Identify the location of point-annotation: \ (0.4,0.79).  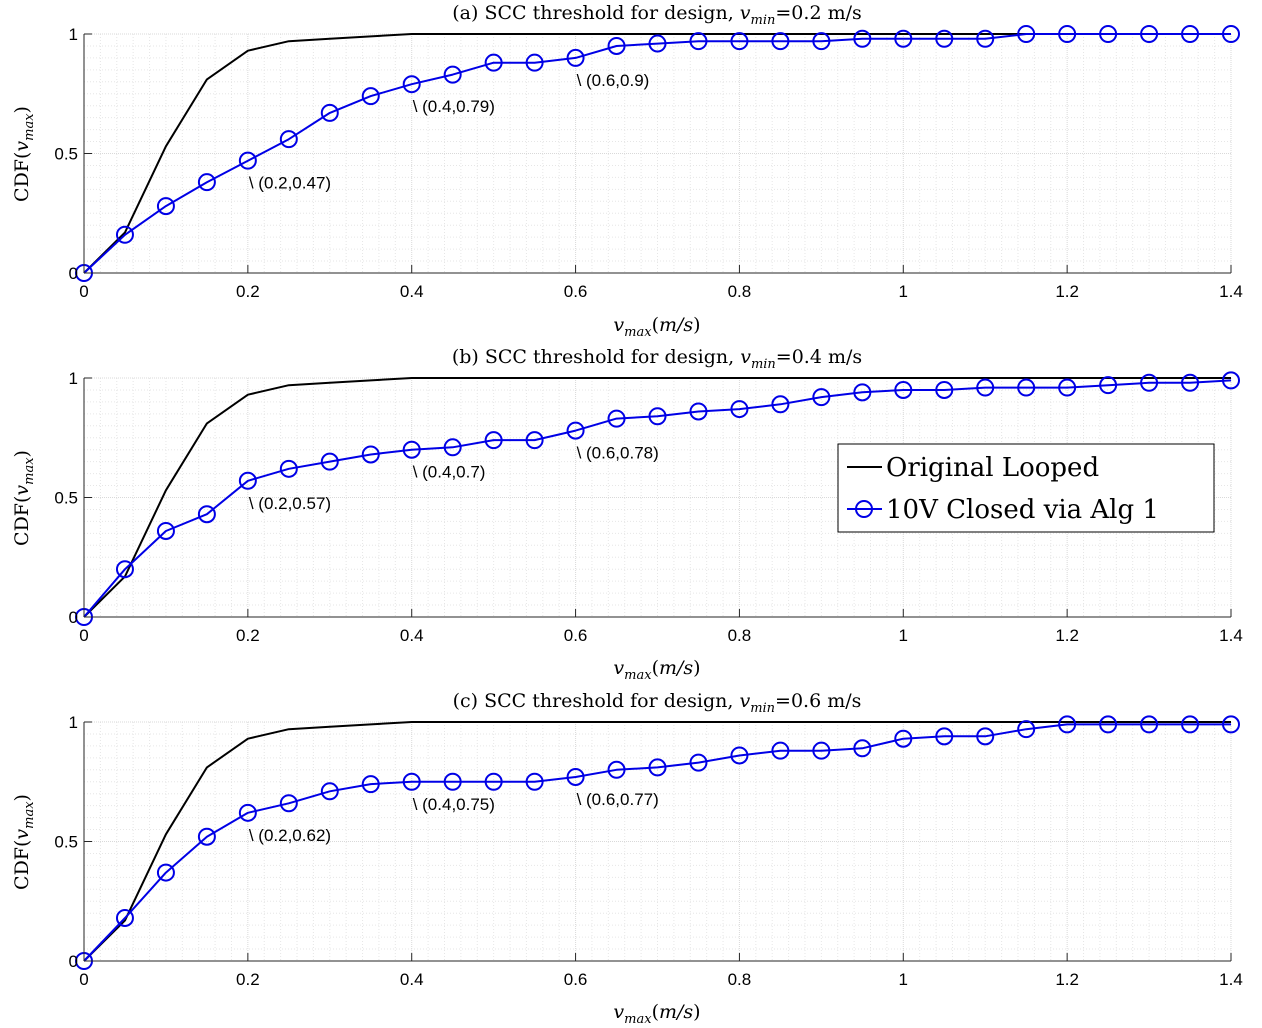
(454, 106).